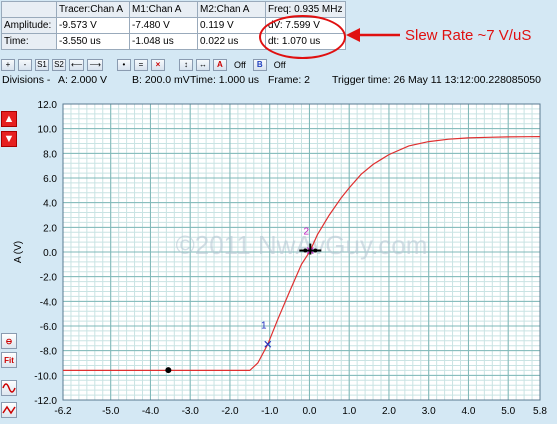 Image resolution: width=557 pixels, height=424 pixels. I want to click on x-tick-label: 5.0, so click(508, 411).